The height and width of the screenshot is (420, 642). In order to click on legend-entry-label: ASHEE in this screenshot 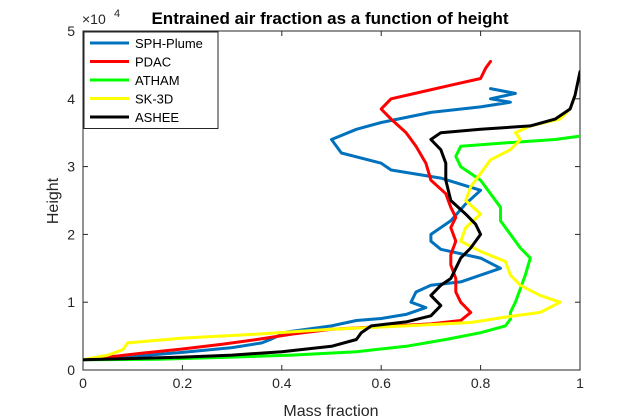, I will do `click(157, 117)`.